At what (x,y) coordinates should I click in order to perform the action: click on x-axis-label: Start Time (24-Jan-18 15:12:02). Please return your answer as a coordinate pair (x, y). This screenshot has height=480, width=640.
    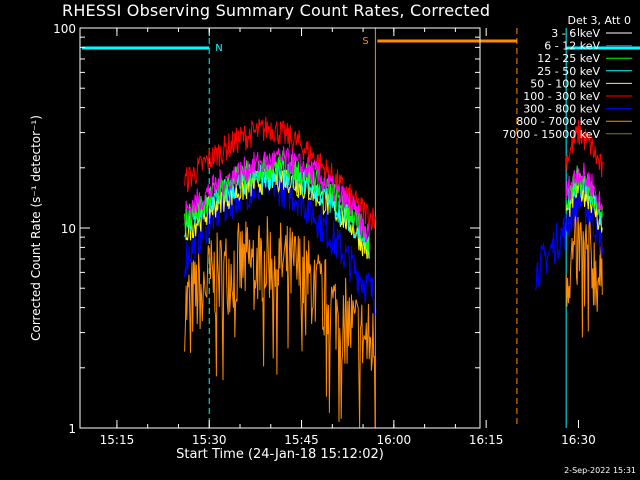
    Looking at the image, I should click on (280, 454).